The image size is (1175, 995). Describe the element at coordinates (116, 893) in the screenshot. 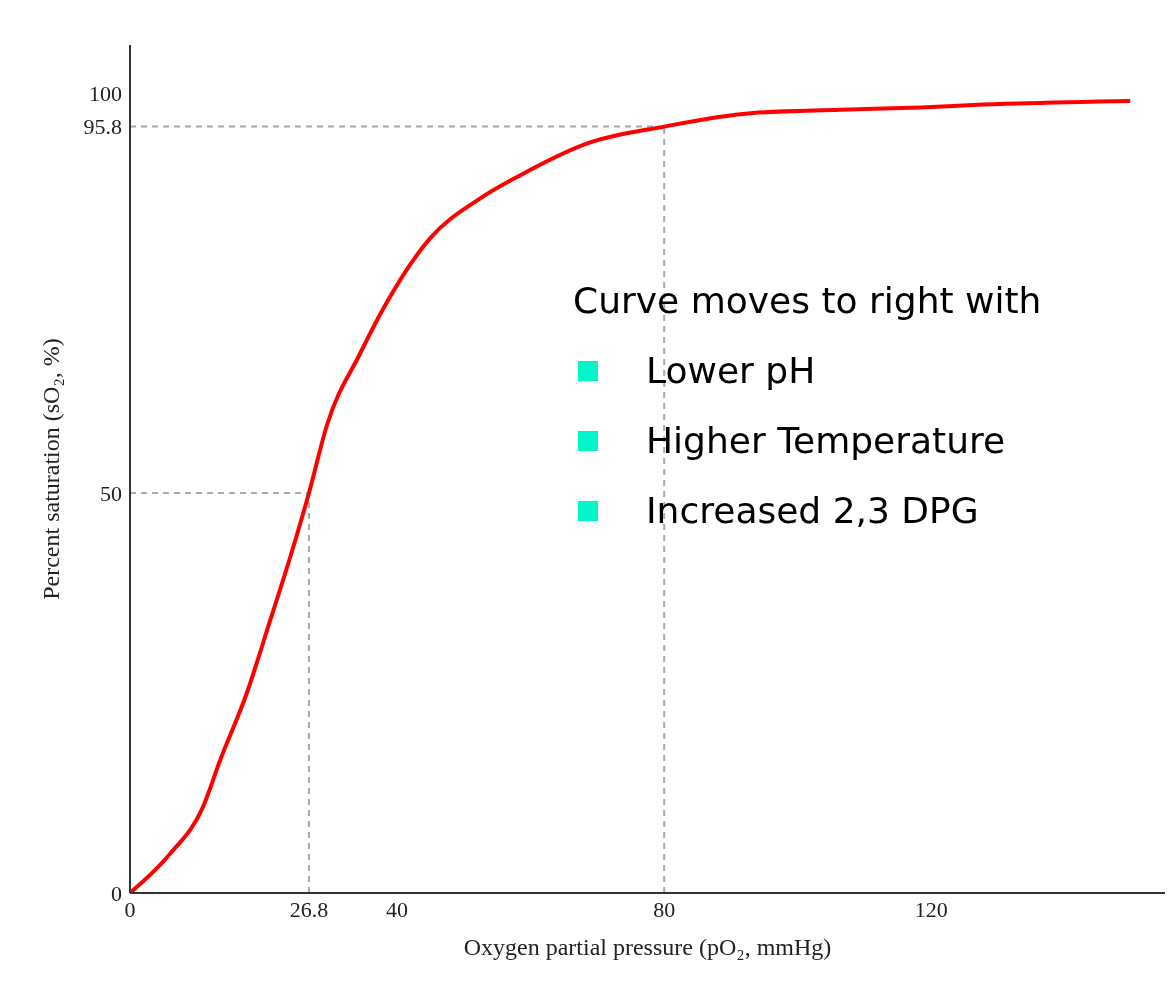

I see `y-tick-label: 0` at that location.